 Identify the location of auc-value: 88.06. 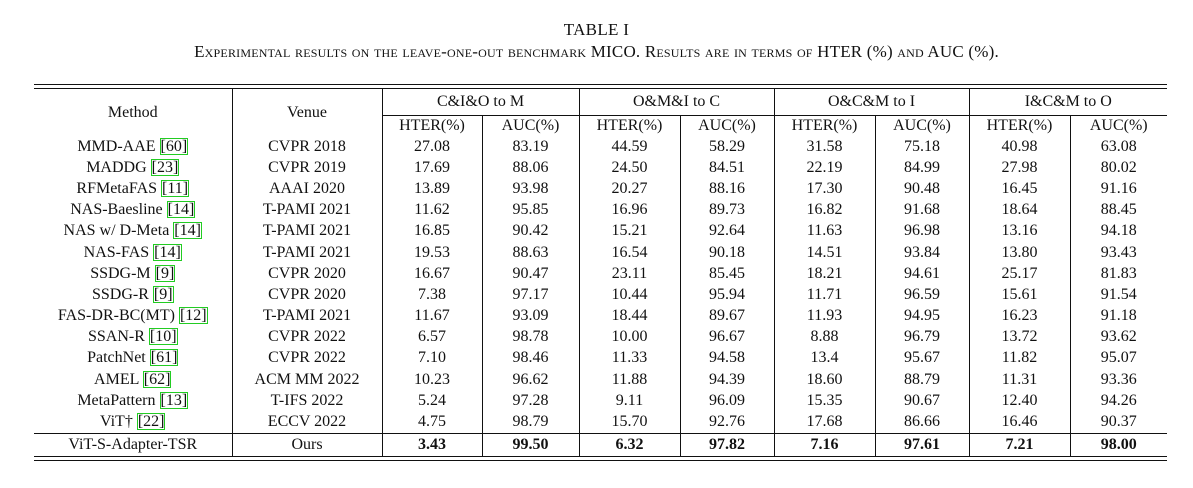
(531, 168).